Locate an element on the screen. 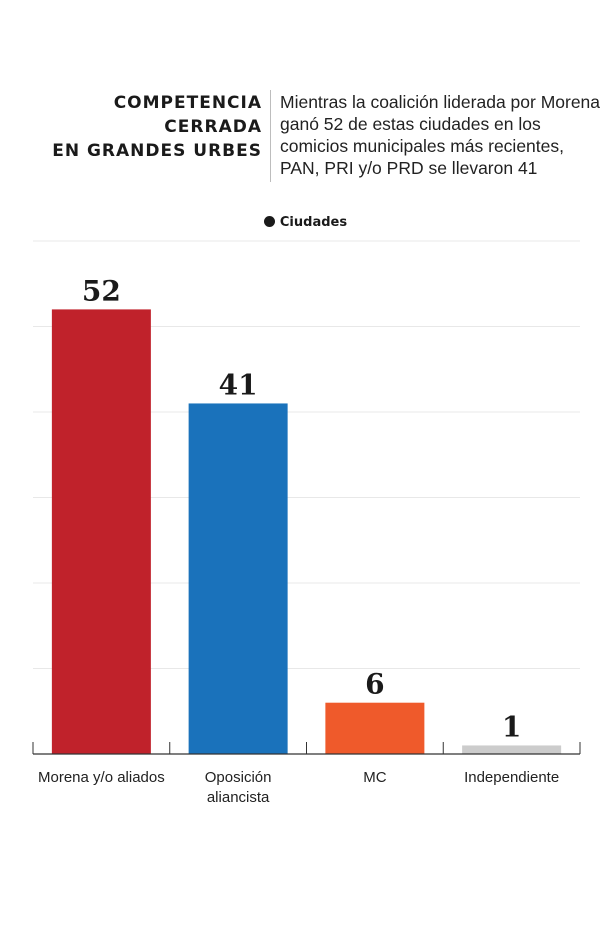 This screenshot has width=611, height=937. data-label: 1 is located at coordinates (511, 726).